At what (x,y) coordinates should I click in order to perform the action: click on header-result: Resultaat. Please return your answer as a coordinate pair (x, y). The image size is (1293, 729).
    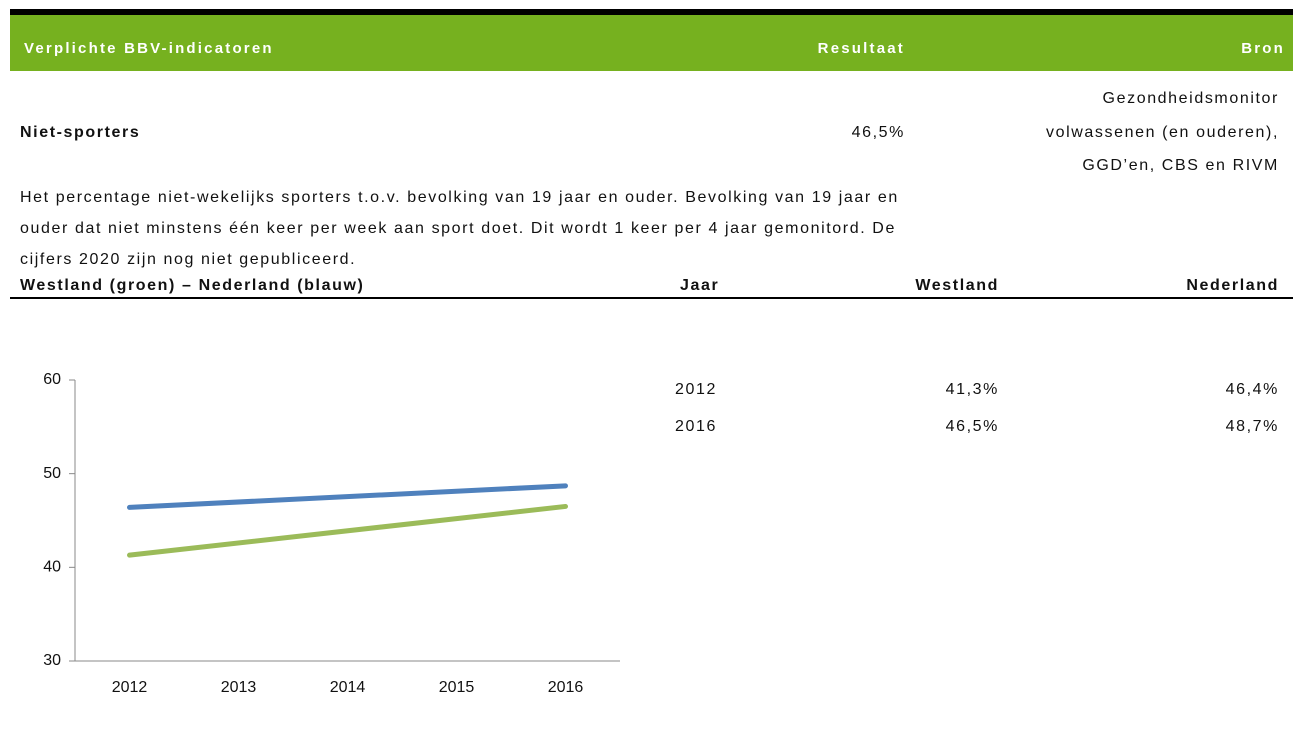
    Looking at the image, I should click on (861, 48).